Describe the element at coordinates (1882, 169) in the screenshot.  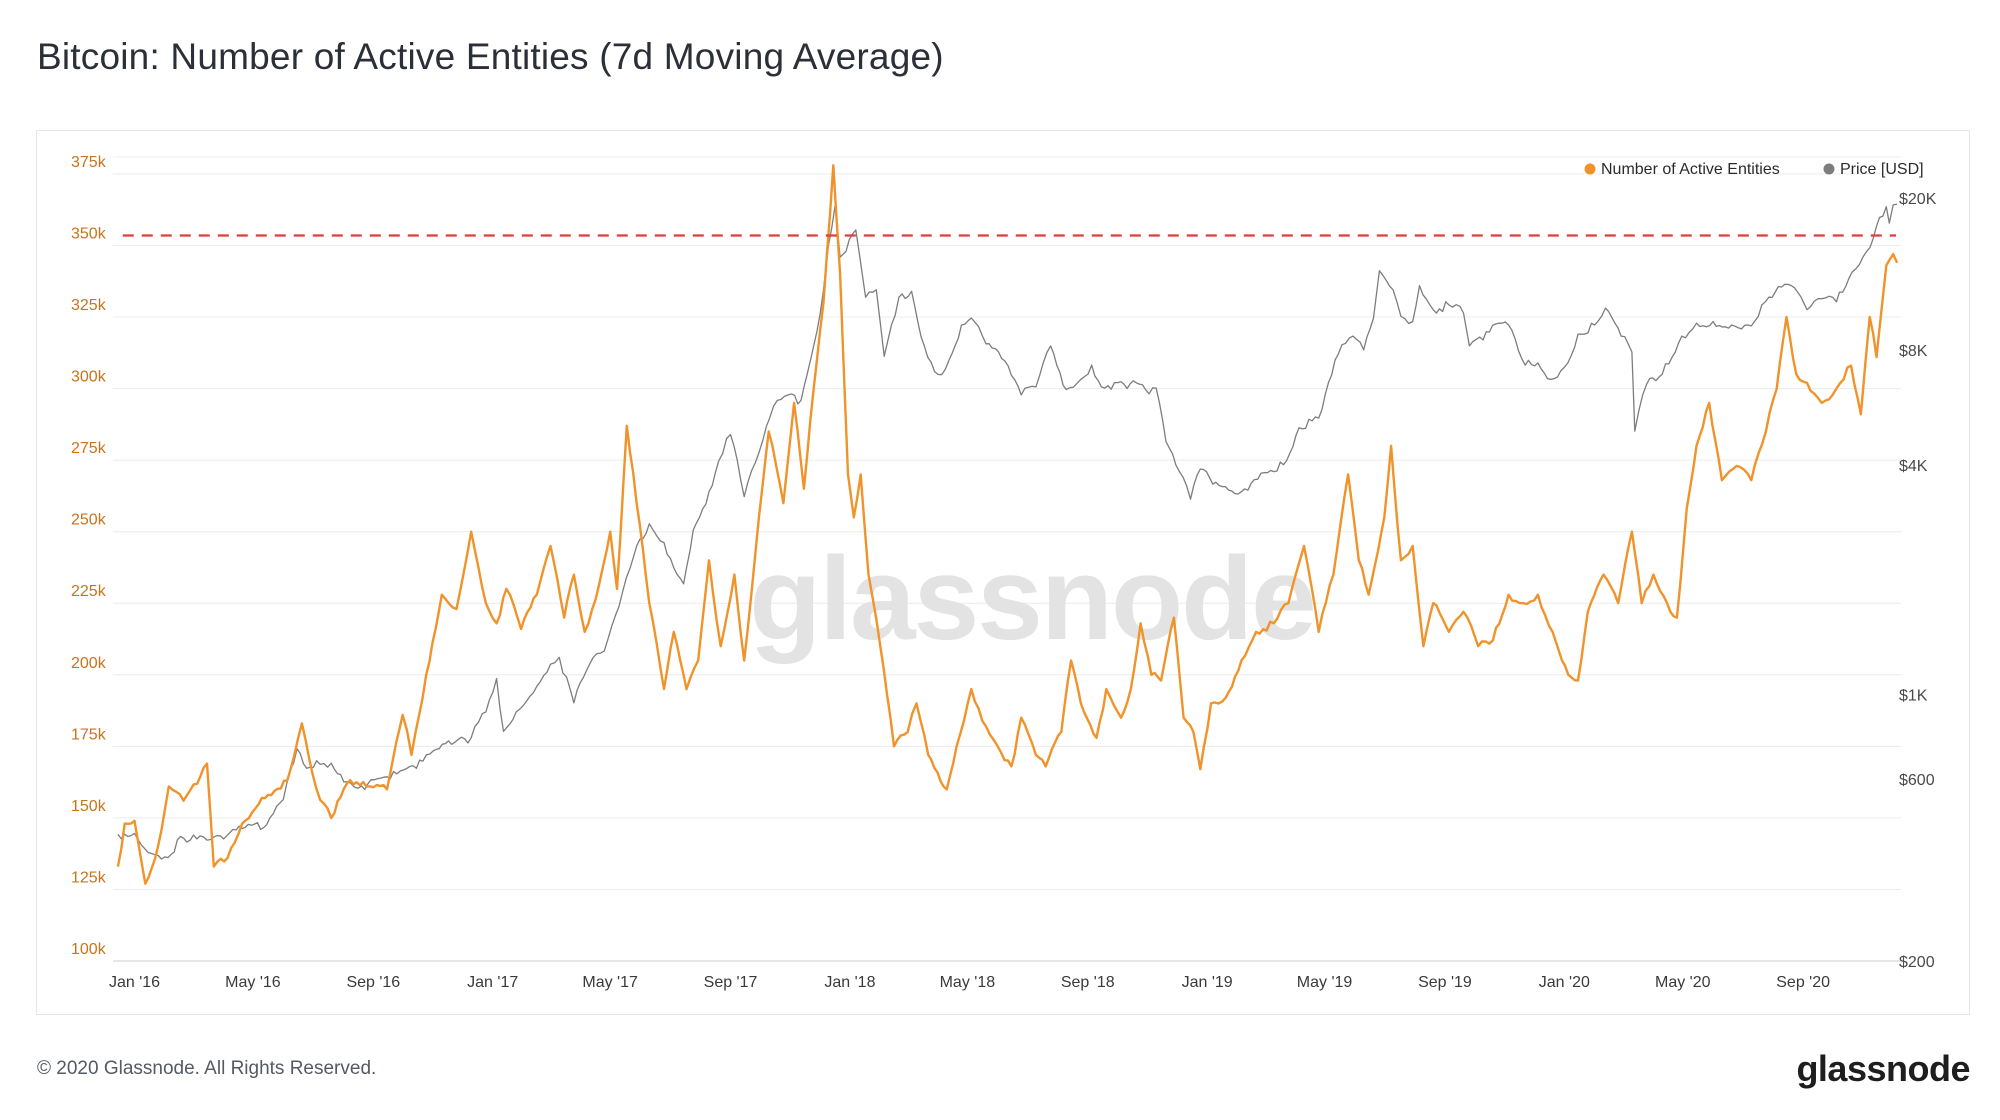
I see `legend-price-label: Price [USD]` at that location.